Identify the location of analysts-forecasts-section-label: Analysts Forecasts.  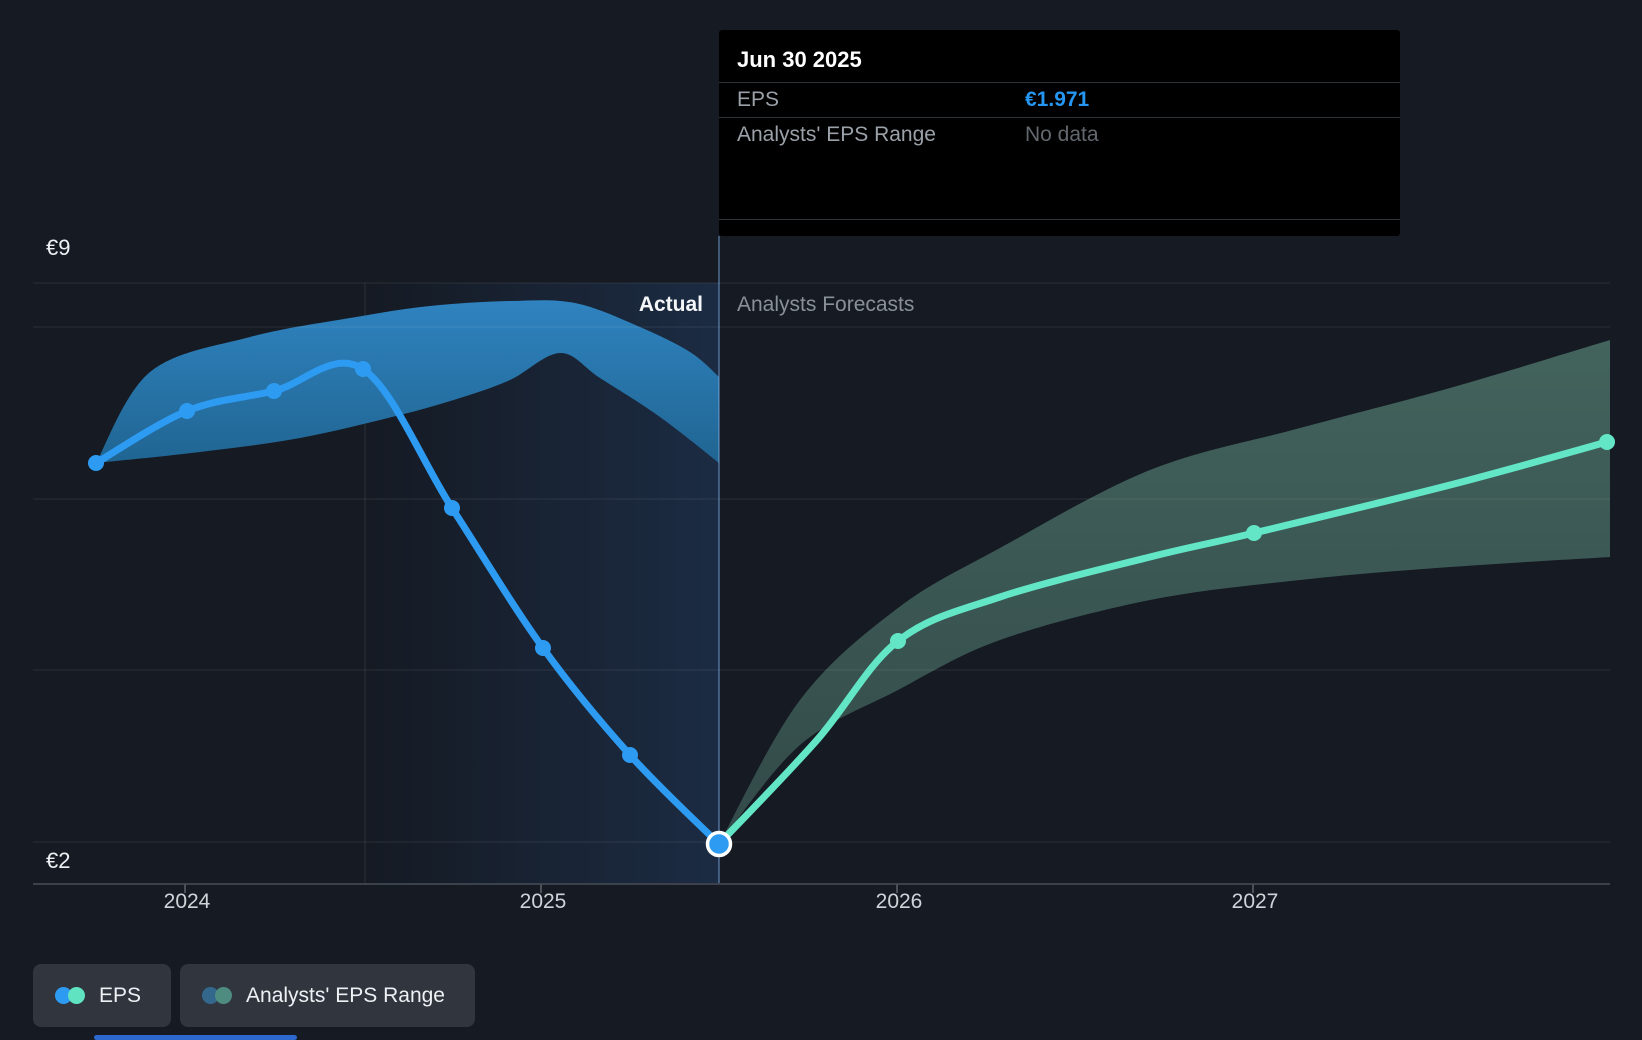
(826, 304).